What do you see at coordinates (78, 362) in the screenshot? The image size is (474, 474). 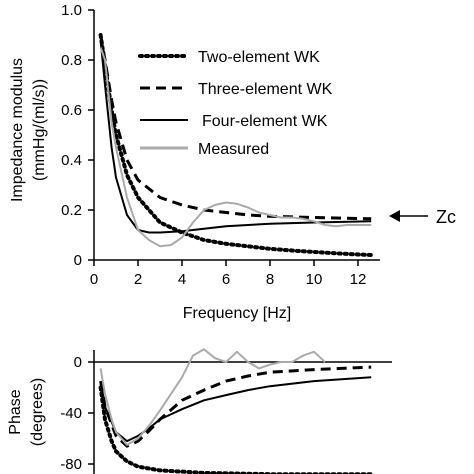 I see `phase-y-tick-label: 0` at bounding box center [78, 362].